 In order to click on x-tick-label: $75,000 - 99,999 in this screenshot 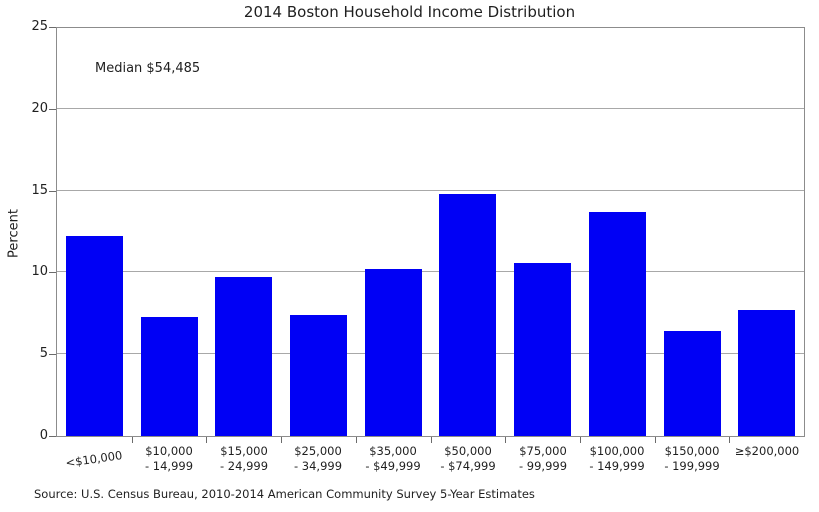, I will do `click(543, 458)`.